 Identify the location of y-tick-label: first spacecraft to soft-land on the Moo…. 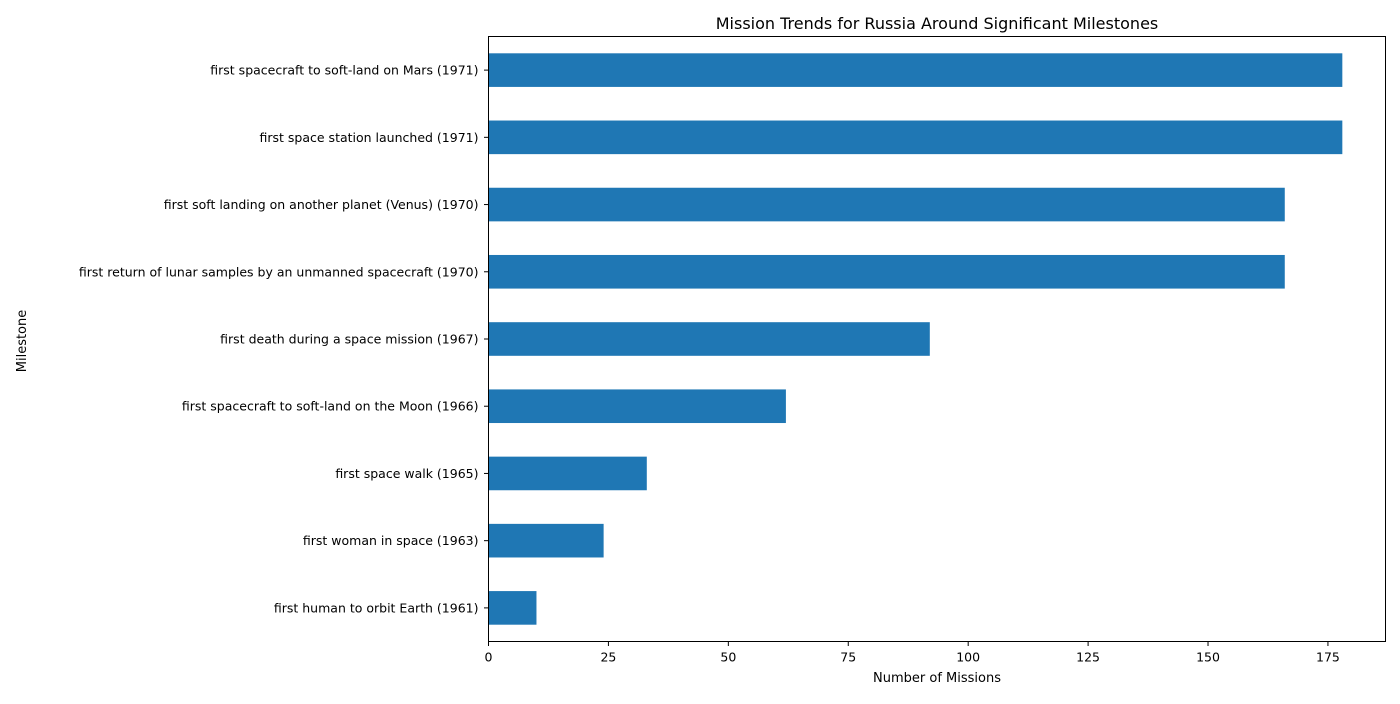
(330, 406).